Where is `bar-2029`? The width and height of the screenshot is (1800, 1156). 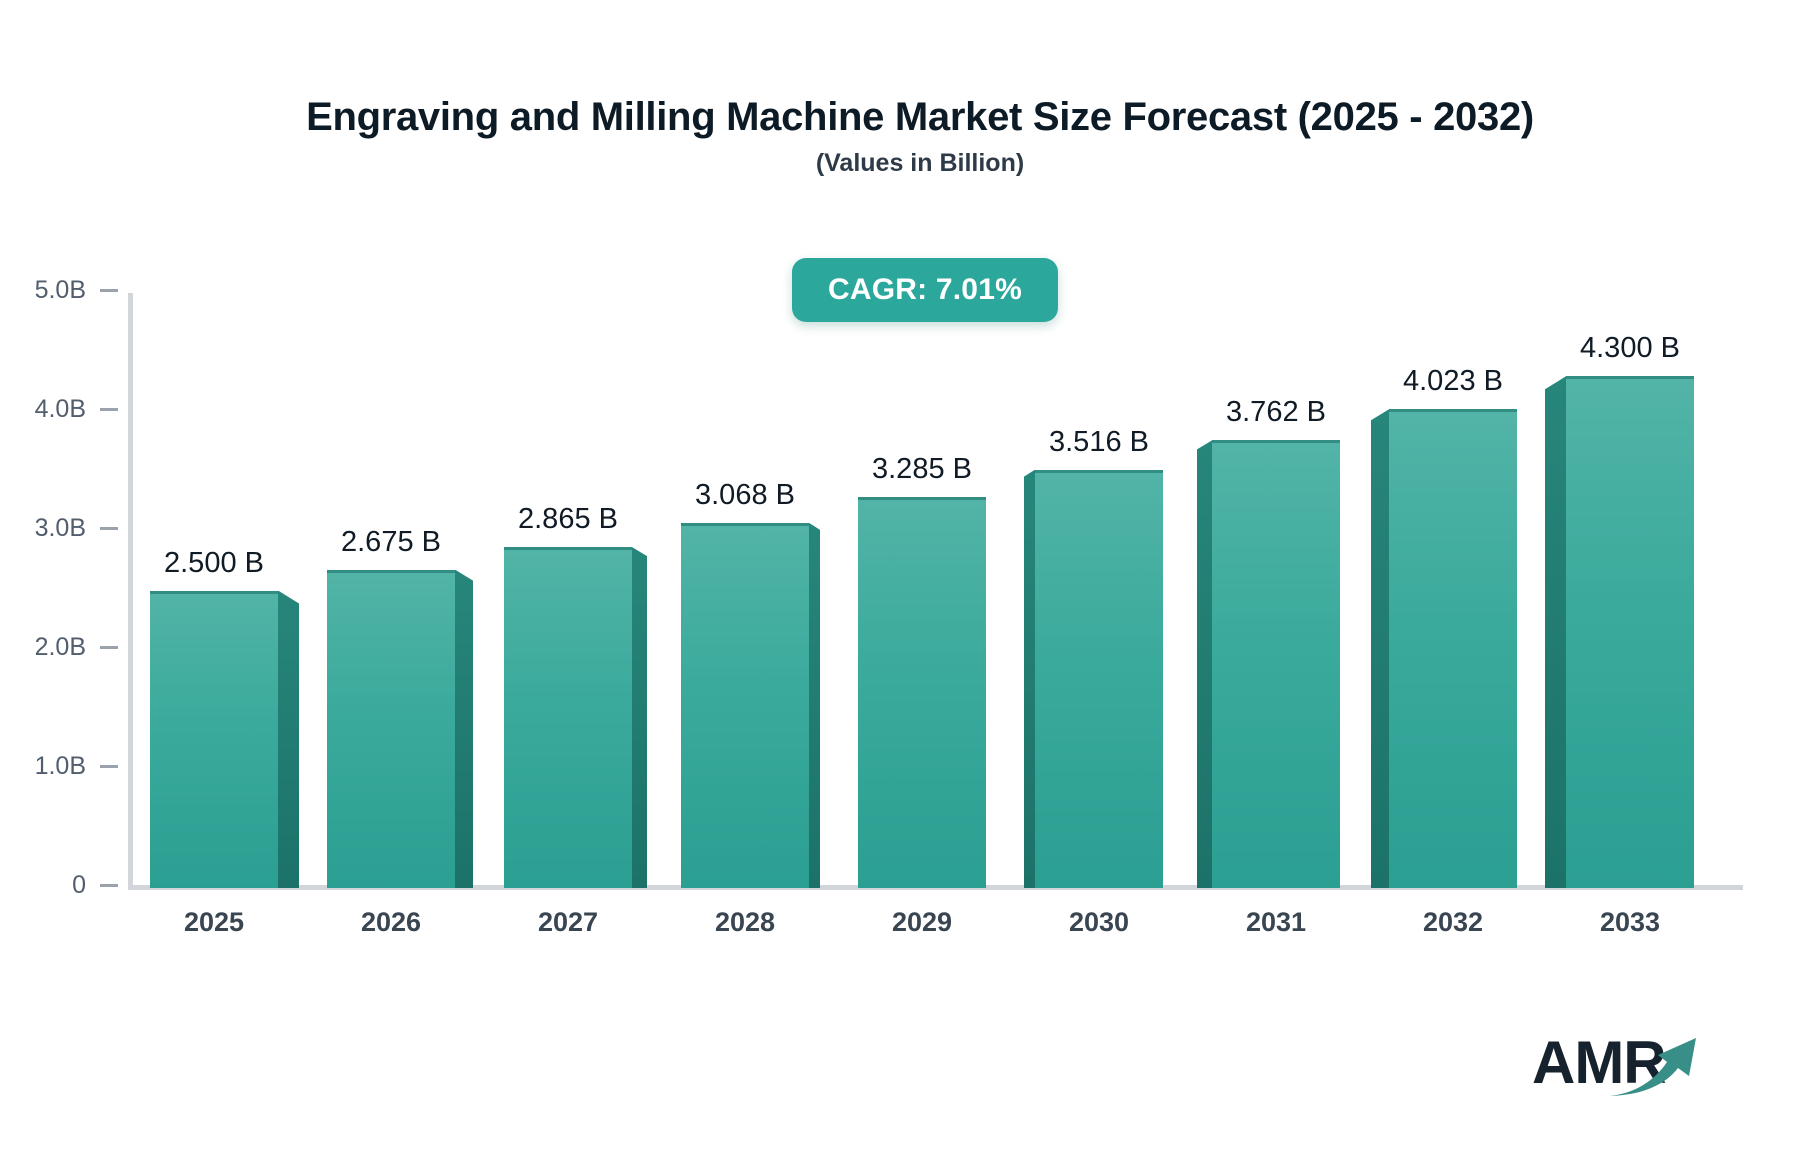 bar-2029 is located at coordinates (922, 692).